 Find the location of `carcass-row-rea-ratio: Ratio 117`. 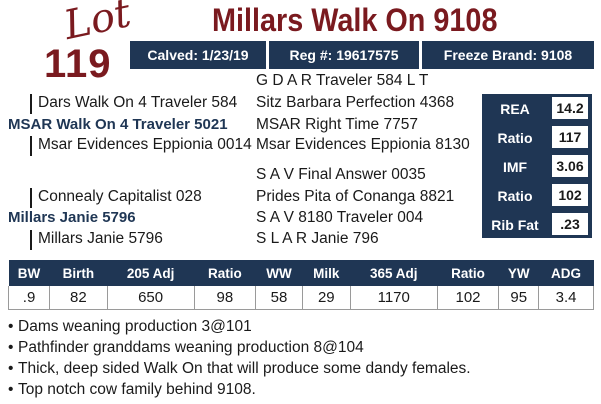

carcass-row-rea-ratio: Ratio 117 is located at coordinates (537, 137).